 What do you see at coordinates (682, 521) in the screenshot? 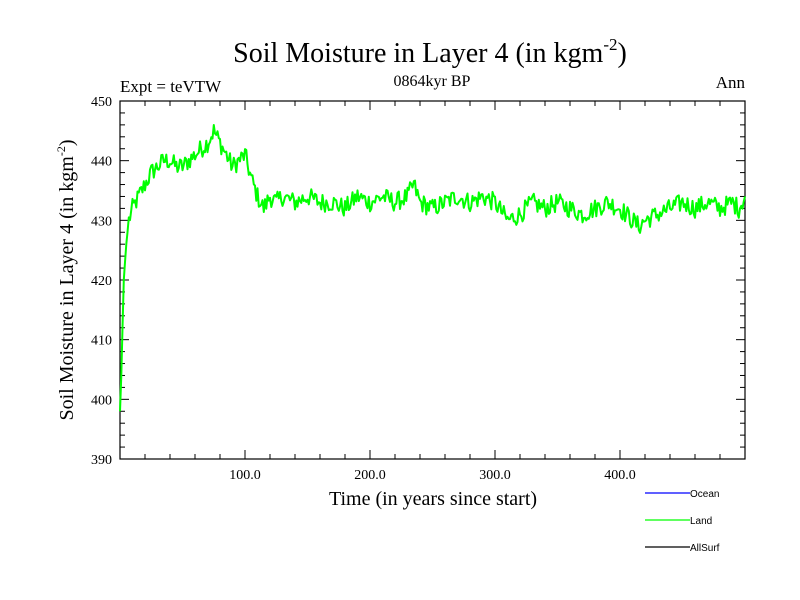
I see `legend: Ocean Land AllSurf` at bounding box center [682, 521].